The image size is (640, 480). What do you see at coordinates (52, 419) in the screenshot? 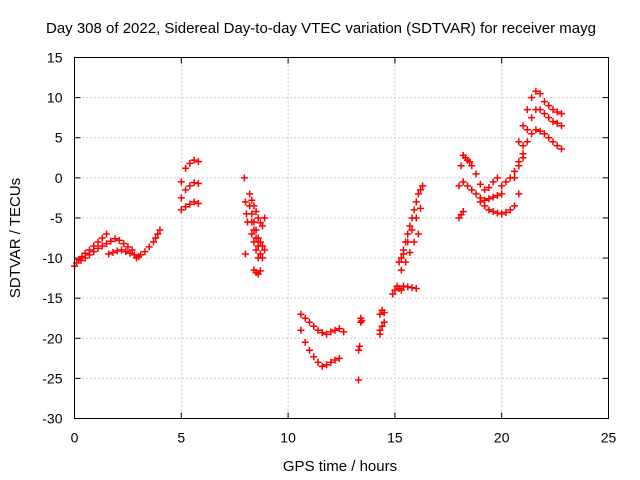
I see `y-tick-label: -30` at bounding box center [52, 419].